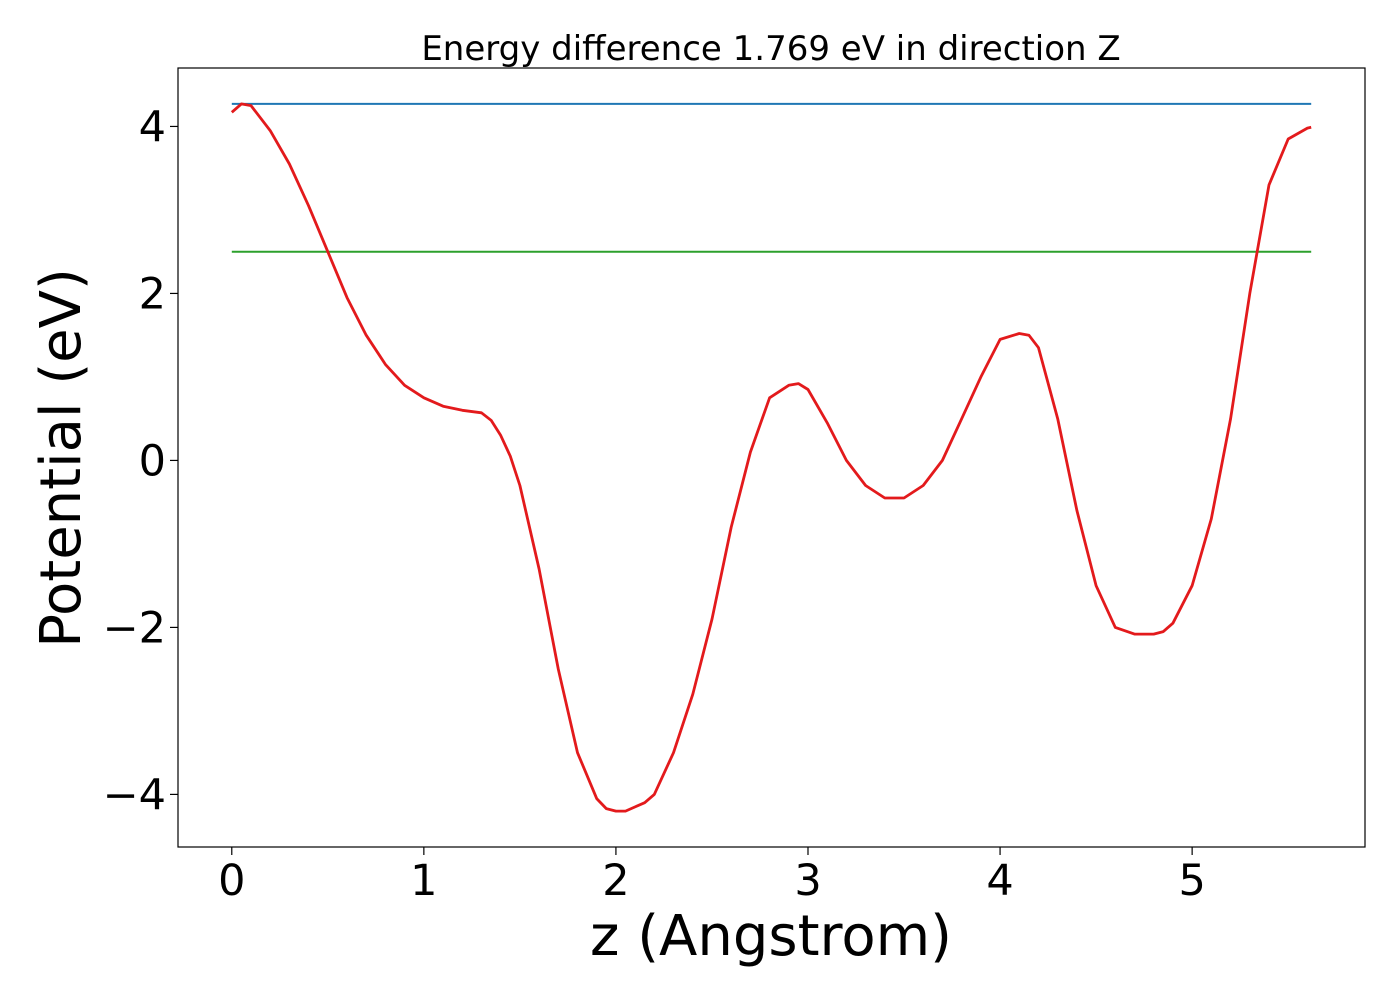  I want to click on x-tick-label: 5, so click(1191, 881).